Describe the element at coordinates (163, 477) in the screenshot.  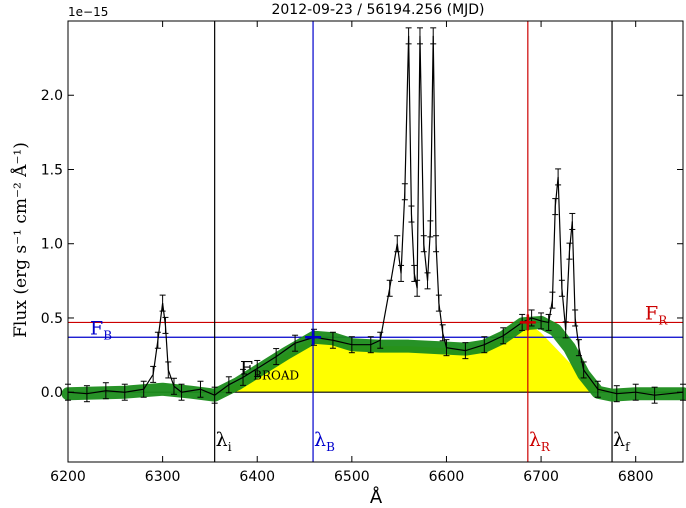
I see `x-tick-label: 6300` at that location.